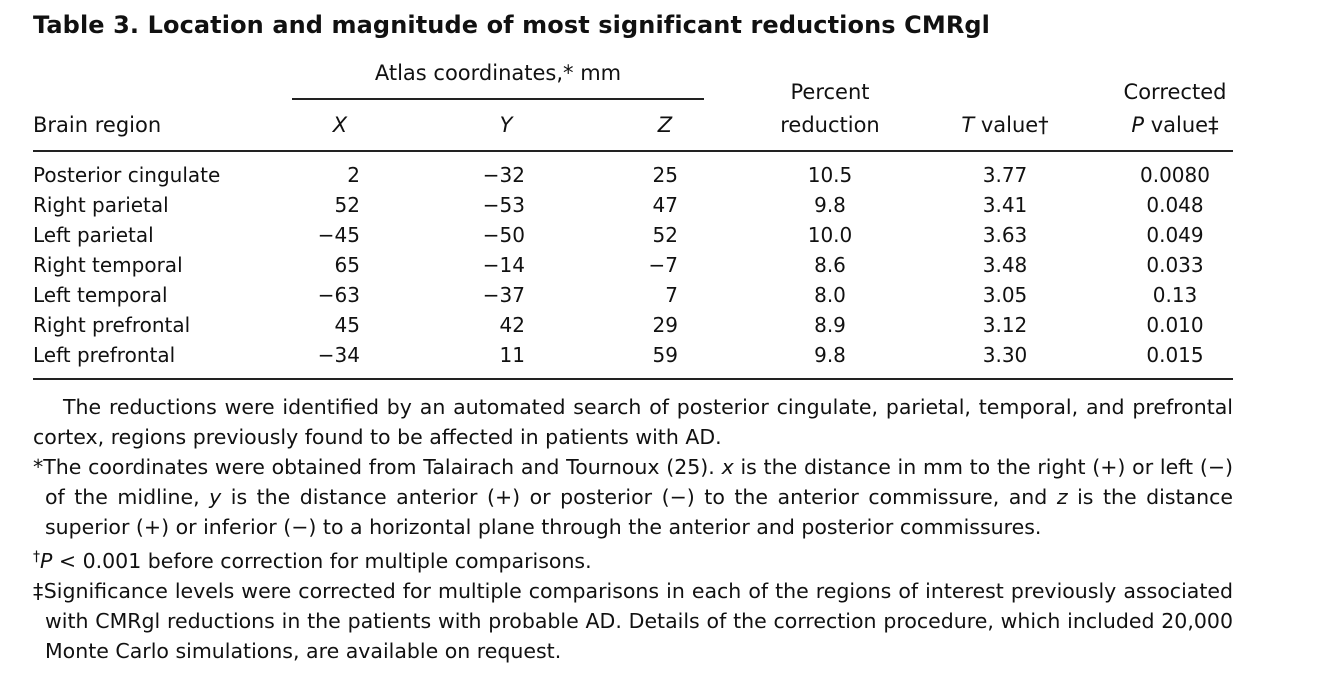  What do you see at coordinates (498, 99) in the screenshot?
I see `atlas-group-rule` at bounding box center [498, 99].